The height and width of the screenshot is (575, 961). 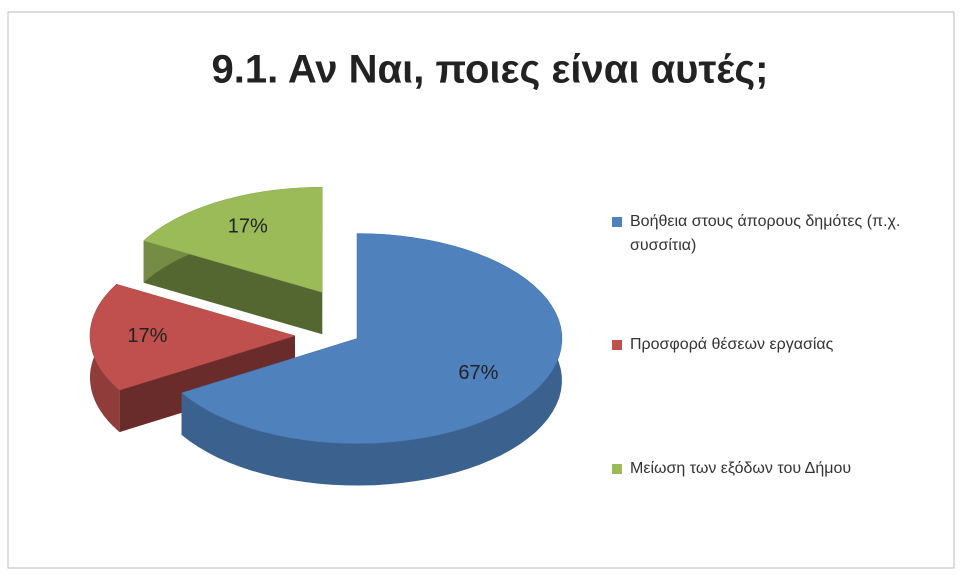 What do you see at coordinates (490, 70) in the screenshot?
I see `chart-title: 9.1. Αν Ναι, ποιες είναι αυτές;` at bounding box center [490, 70].